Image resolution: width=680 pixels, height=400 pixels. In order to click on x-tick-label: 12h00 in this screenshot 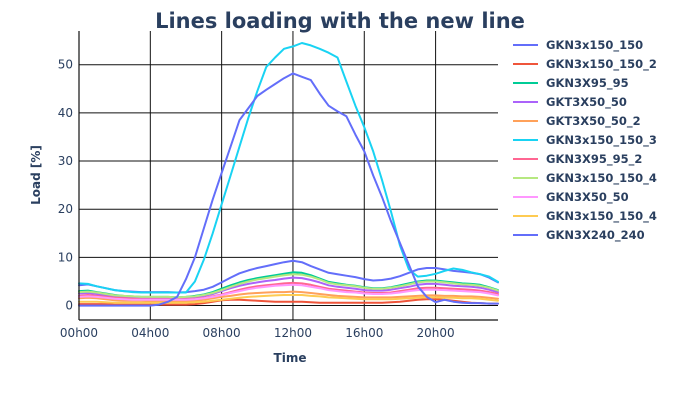, I will do `click(293, 333)`.